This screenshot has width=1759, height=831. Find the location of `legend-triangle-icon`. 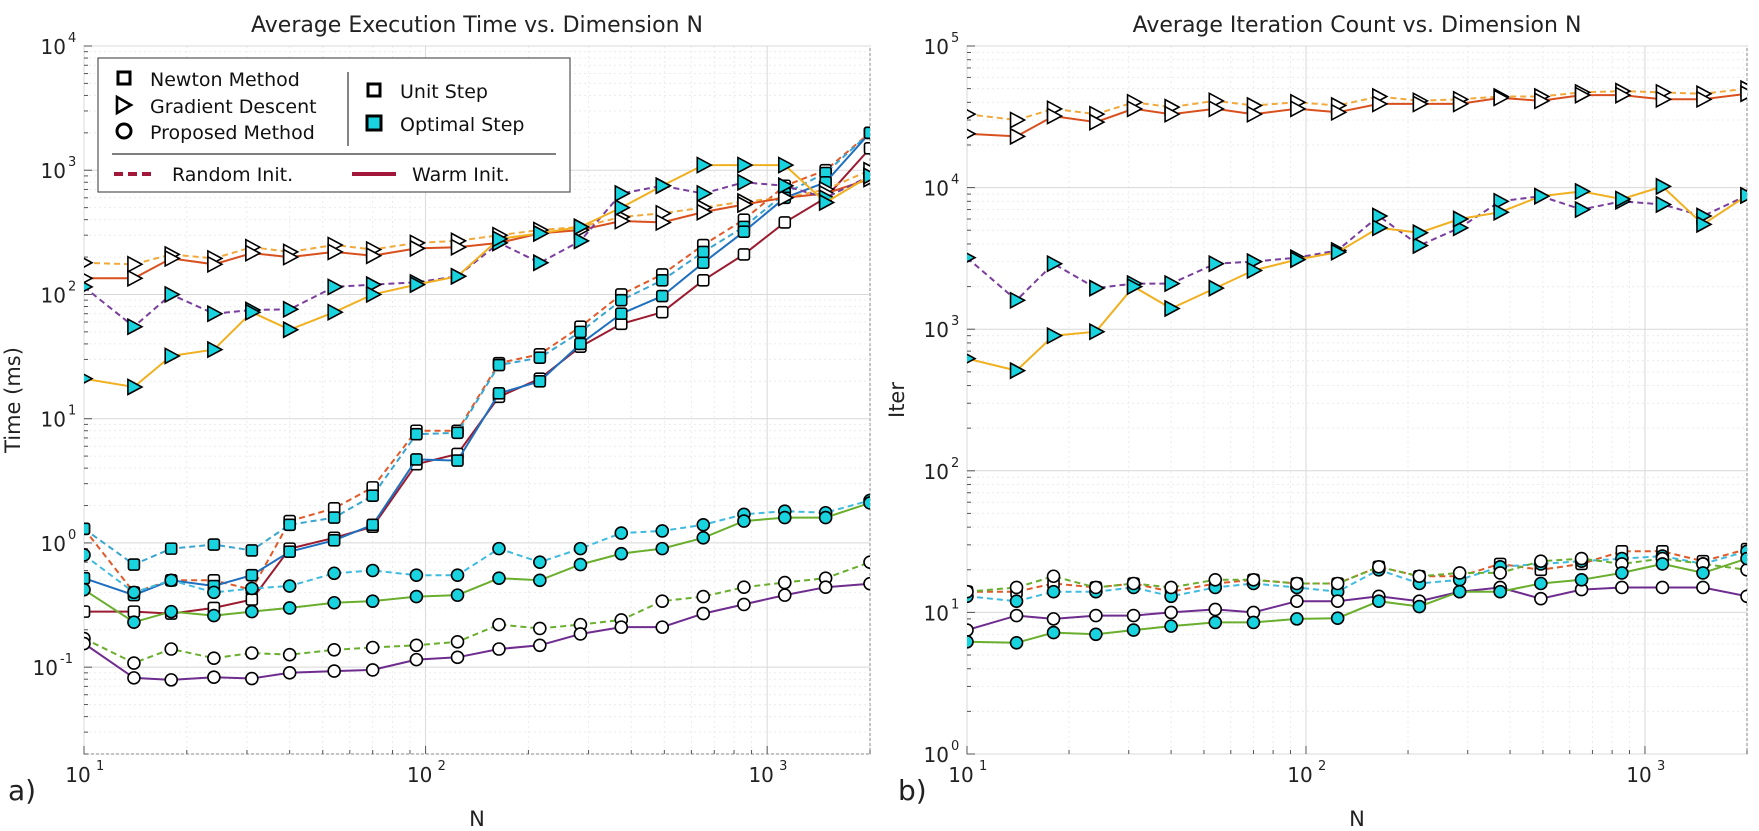

legend-triangle-icon is located at coordinates (124, 105).